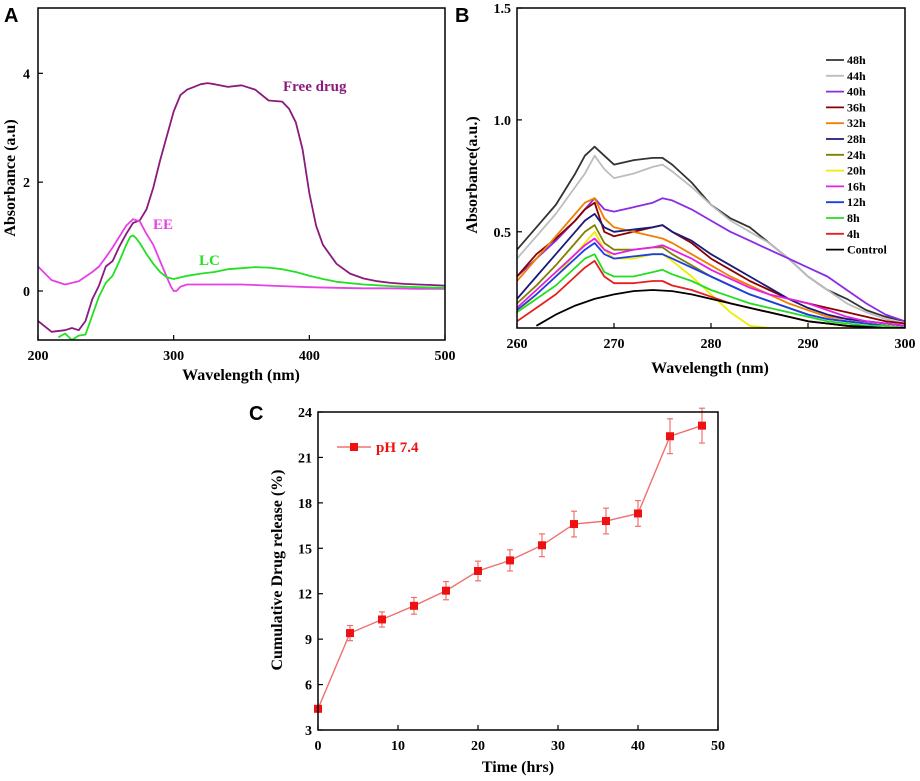 The height and width of the screenshot is (781, 920). What do you see at coordinates (445, 356) in the screenshot?
I see `x-tick-label-500: 500` at bounding box center [445, 356].